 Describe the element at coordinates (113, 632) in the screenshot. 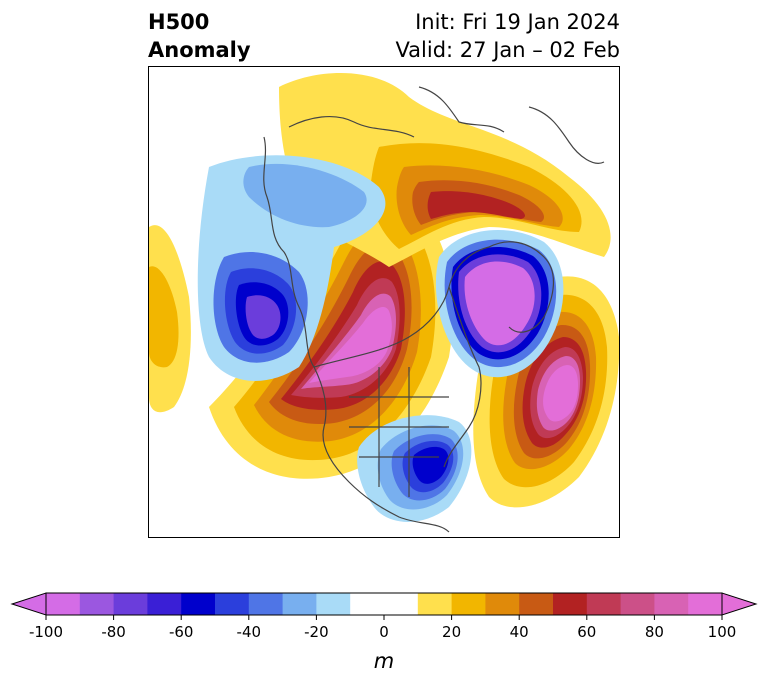

I see `colorbar-tick-label: -80` at that location.